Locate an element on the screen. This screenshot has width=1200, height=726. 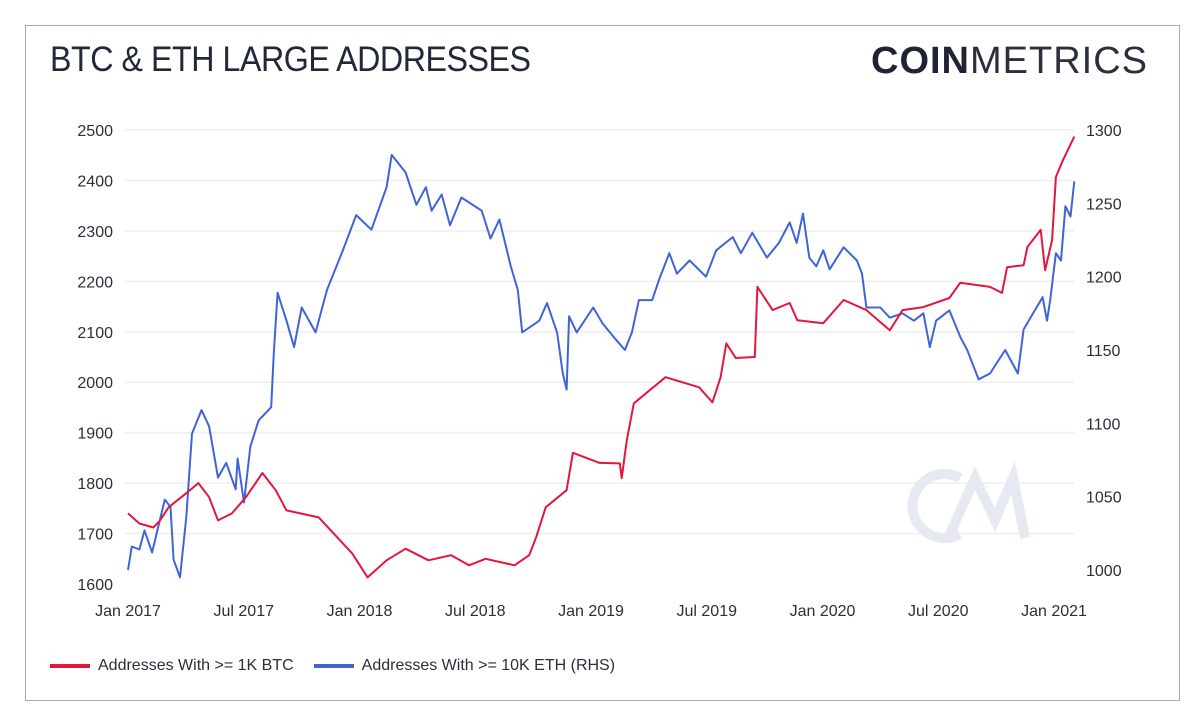
y-right-tick: 1300 is located at coordinates (1104, 131).